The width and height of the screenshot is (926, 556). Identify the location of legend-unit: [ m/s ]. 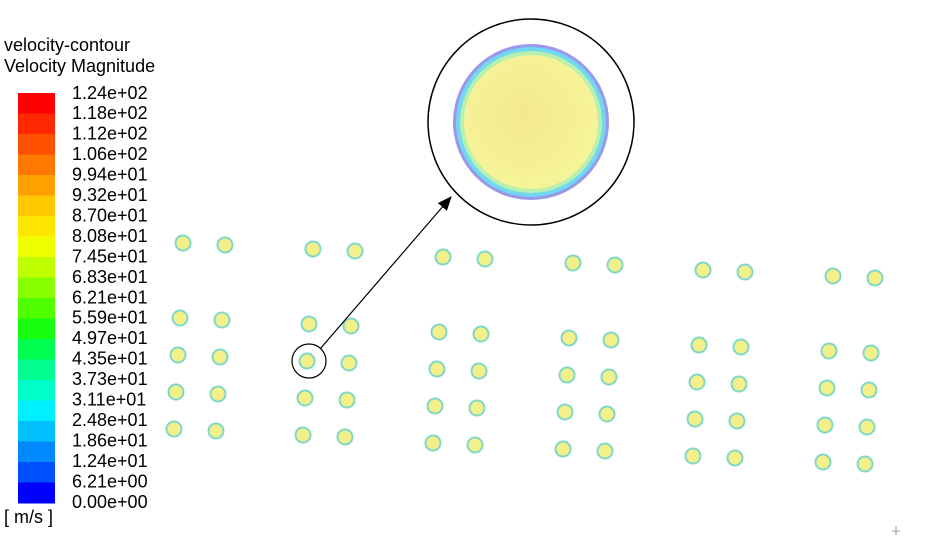
(28, 517).